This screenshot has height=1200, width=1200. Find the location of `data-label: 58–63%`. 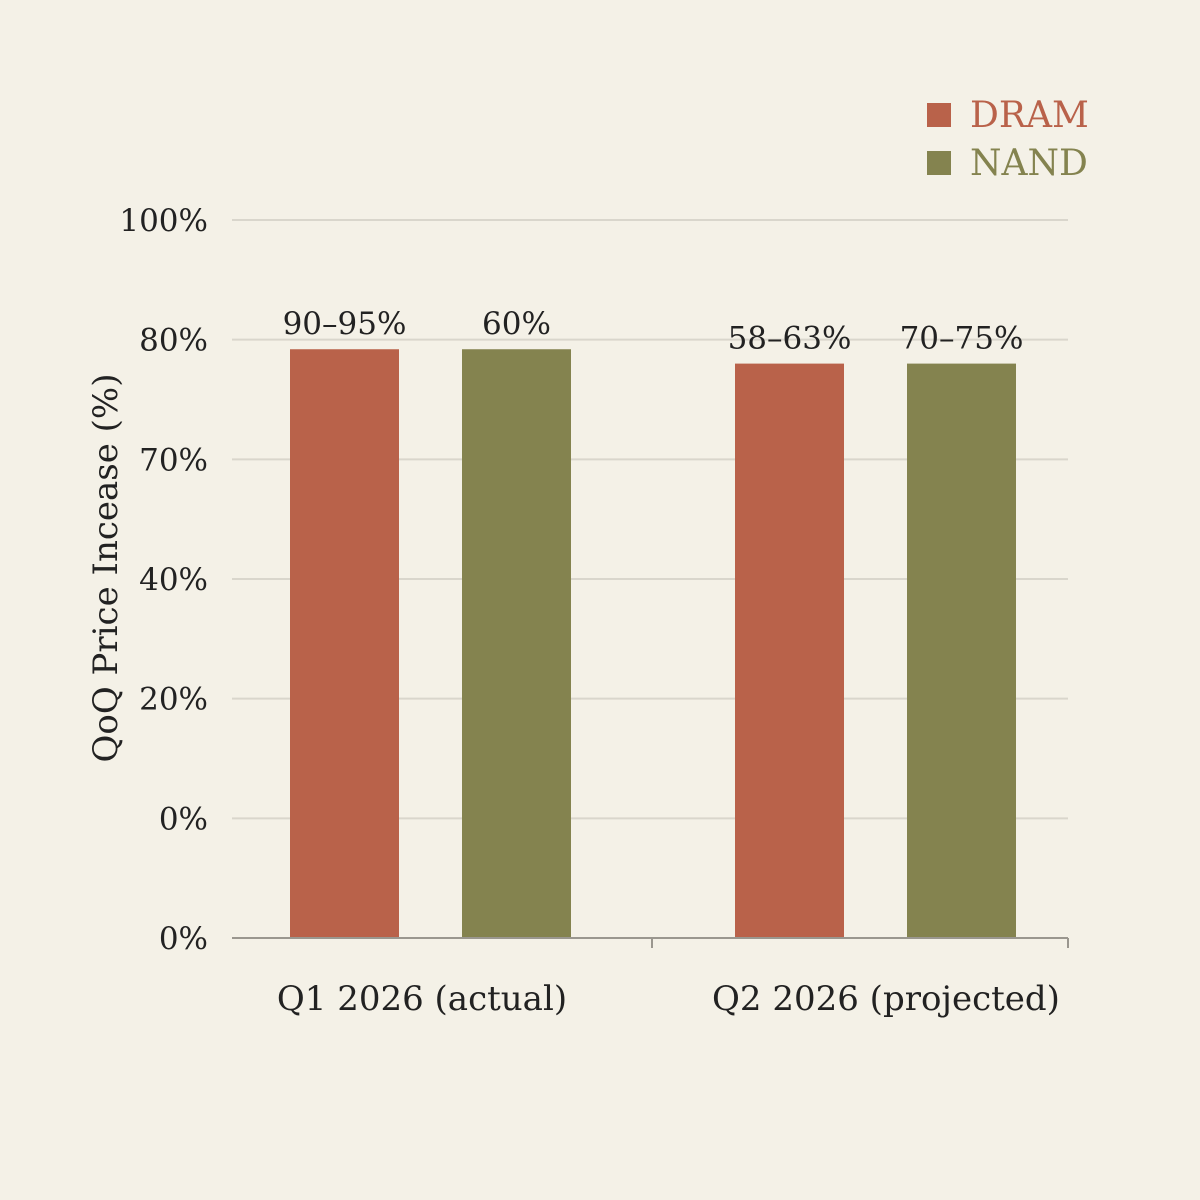

data-label: 58–63% is located at coordinates (790, 339).